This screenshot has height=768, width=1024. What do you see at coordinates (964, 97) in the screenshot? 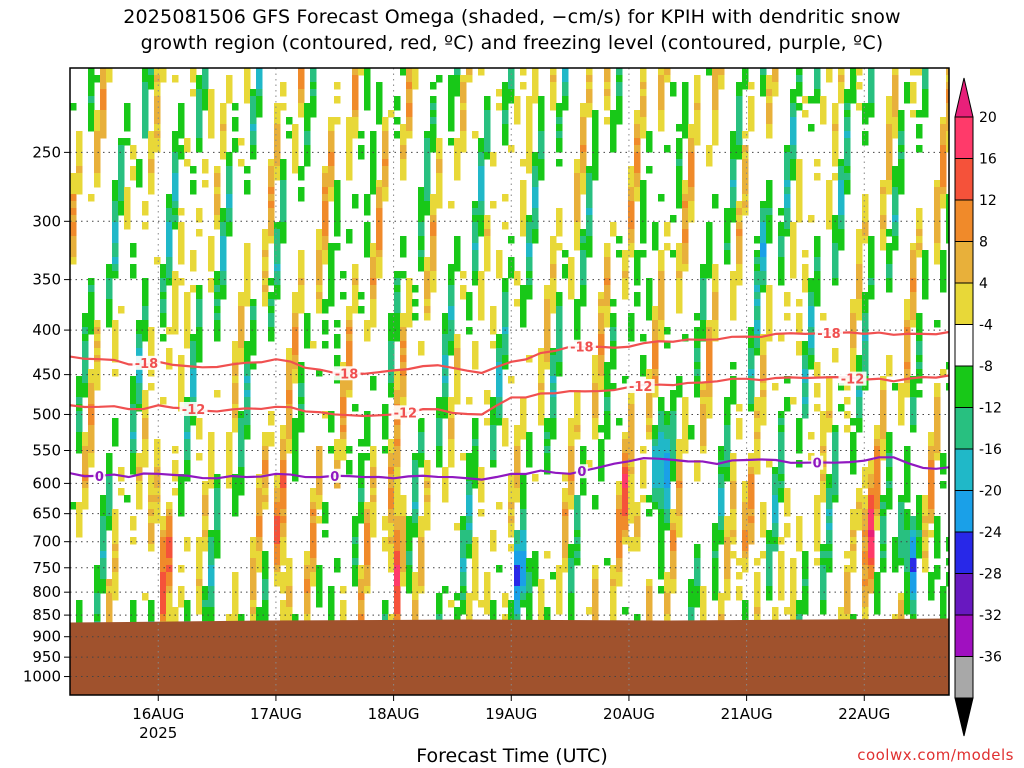
I see `colorbar-top-arrow` at bounding box center [964, 97].